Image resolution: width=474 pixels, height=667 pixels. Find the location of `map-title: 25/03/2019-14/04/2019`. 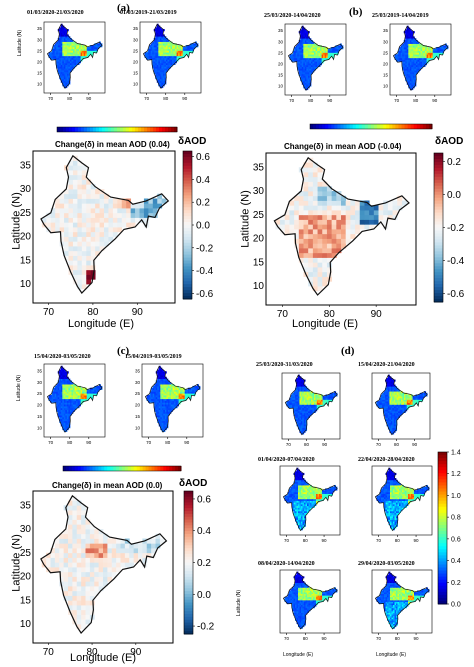

map-title: 25/03/2019-14/04/2019 is located at coordinates (400, 16).